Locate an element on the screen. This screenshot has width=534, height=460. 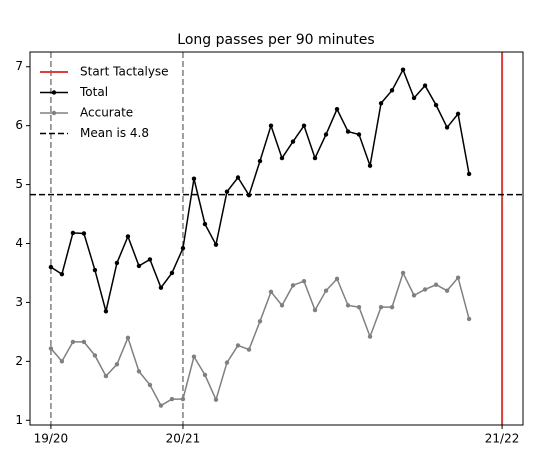
x-tick-label: 19/20 is located at coordinates (51, 439).